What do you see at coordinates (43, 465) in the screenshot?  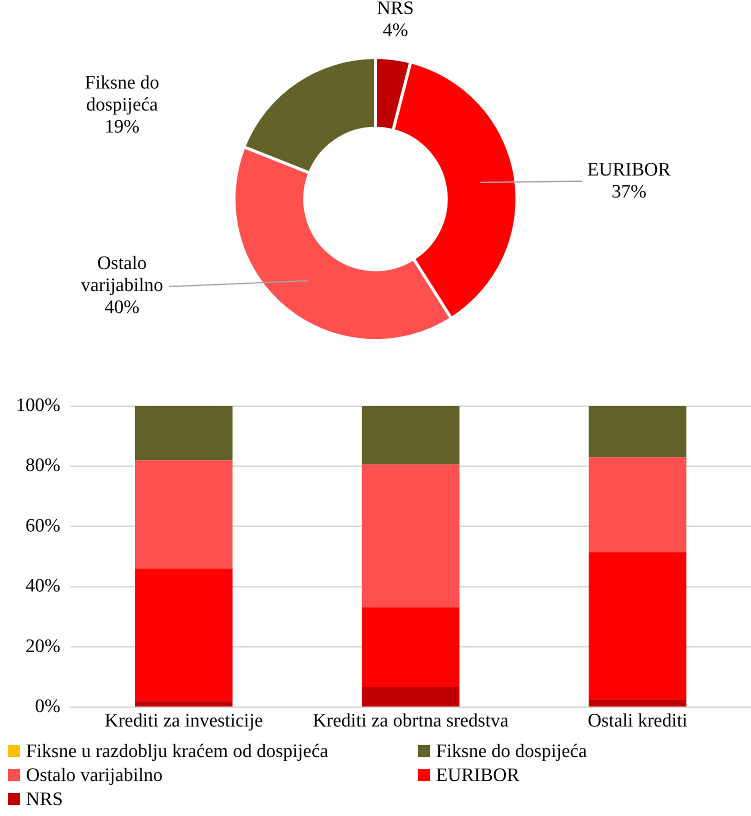 I see `y-tick-label: 80%` at bounding box center [43, 465].